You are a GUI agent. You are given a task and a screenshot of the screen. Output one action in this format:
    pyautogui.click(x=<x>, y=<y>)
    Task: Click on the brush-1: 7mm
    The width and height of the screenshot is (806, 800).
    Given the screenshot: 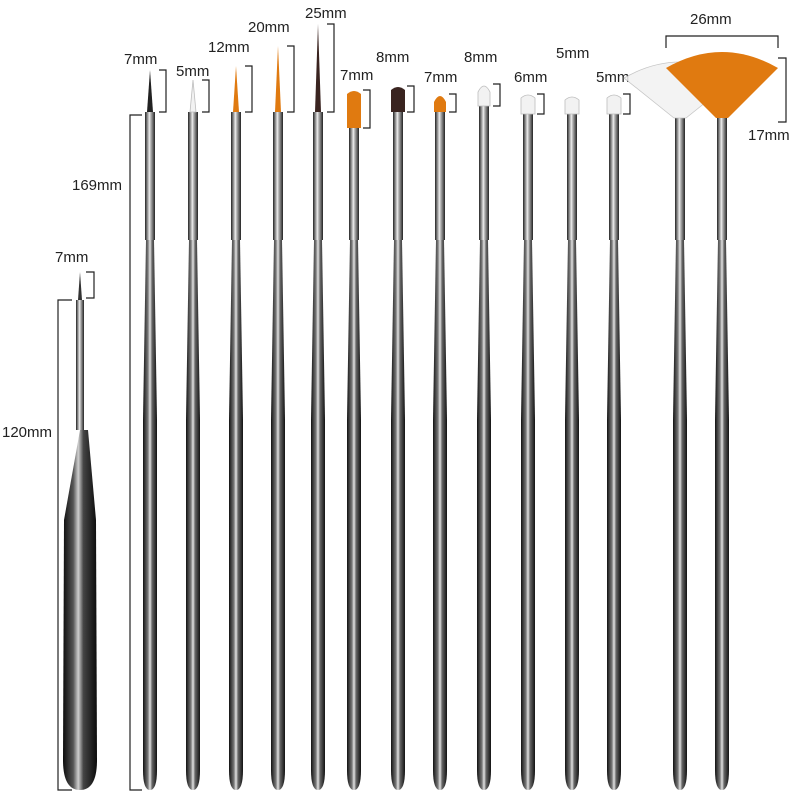 What is the action you would take?
    pyautogui.click(x=145, y=420)
    